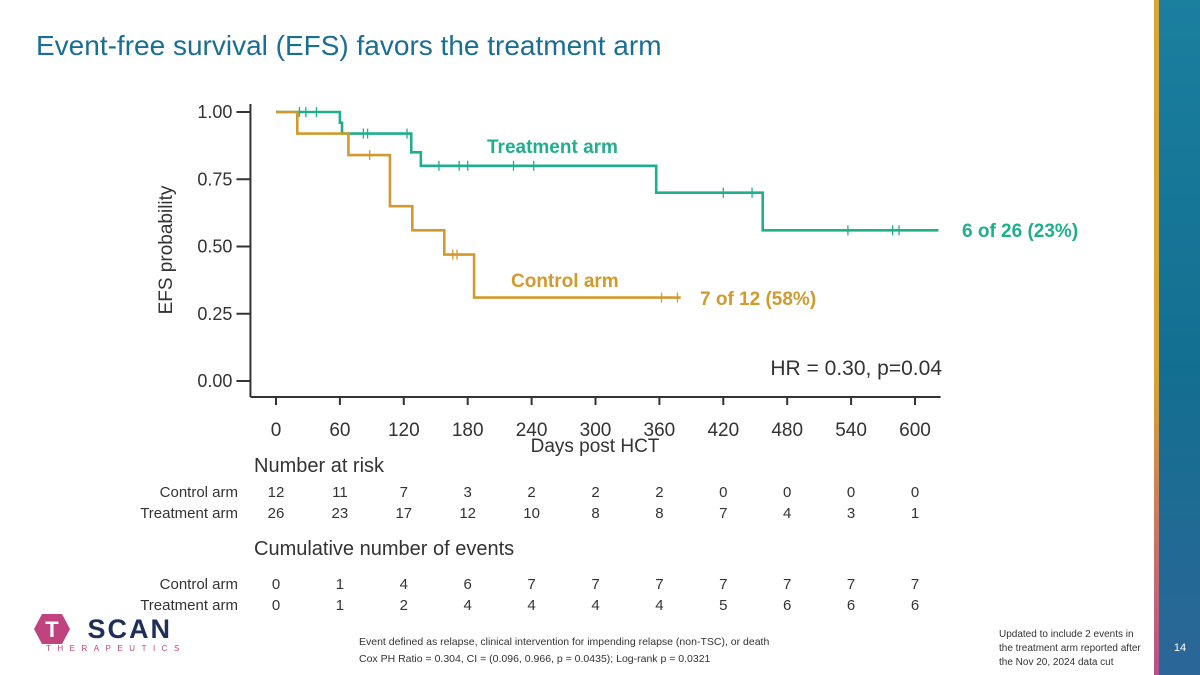 This screenshot has height=675, width=1200. Describe the element at coordinates (595, 446) in the screenshot. I see `x-axis-label: Days post HCT` at that location.